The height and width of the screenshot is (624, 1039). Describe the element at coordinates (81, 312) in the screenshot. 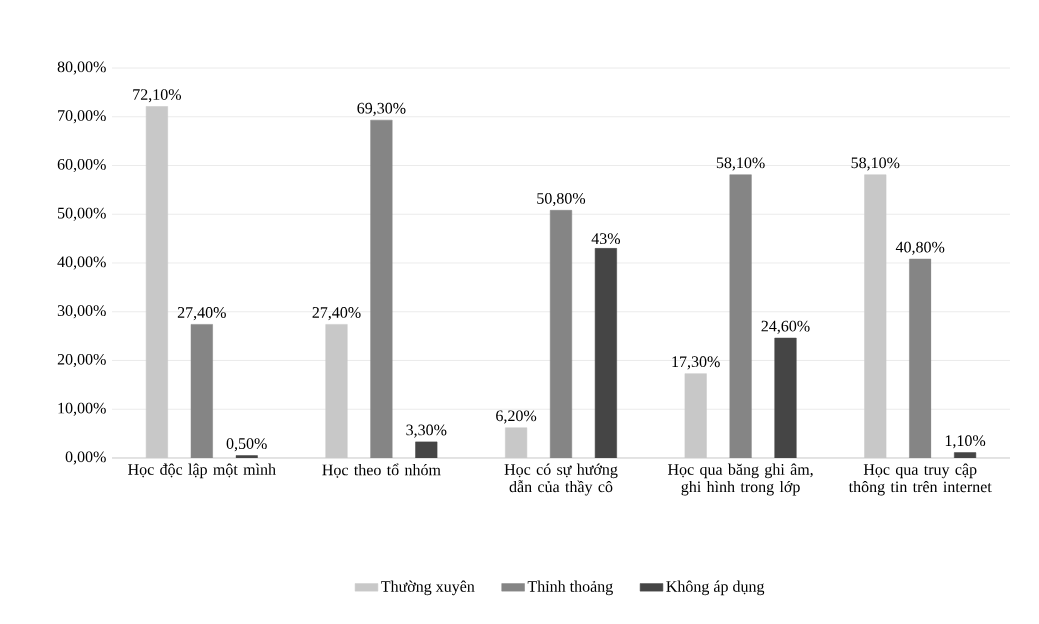

I see `y-tick-label: 30,00%` at that location.